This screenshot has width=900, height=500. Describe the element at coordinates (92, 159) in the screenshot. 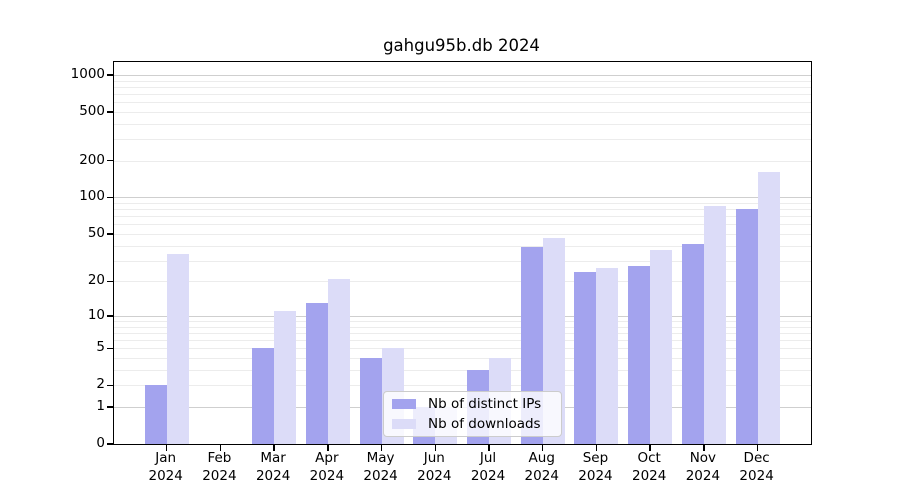

I see `y-axis-tick-label: 200` at that location.